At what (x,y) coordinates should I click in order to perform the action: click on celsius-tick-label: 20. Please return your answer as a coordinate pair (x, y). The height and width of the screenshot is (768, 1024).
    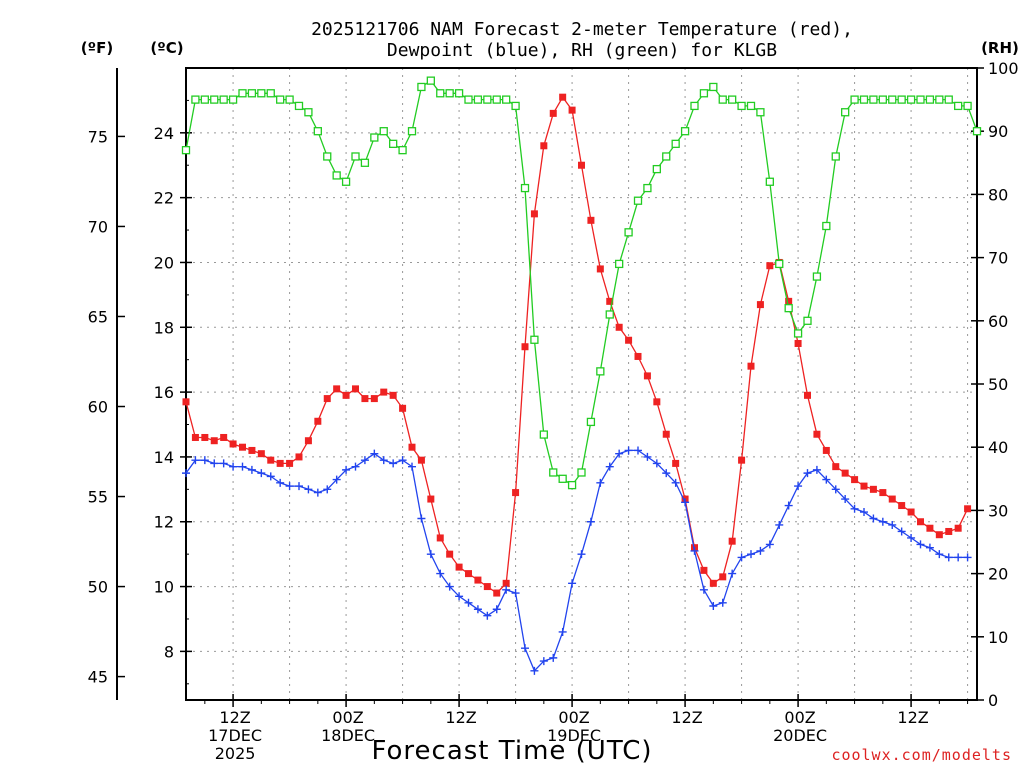
    Looking at the image, I should click on (164, 262).